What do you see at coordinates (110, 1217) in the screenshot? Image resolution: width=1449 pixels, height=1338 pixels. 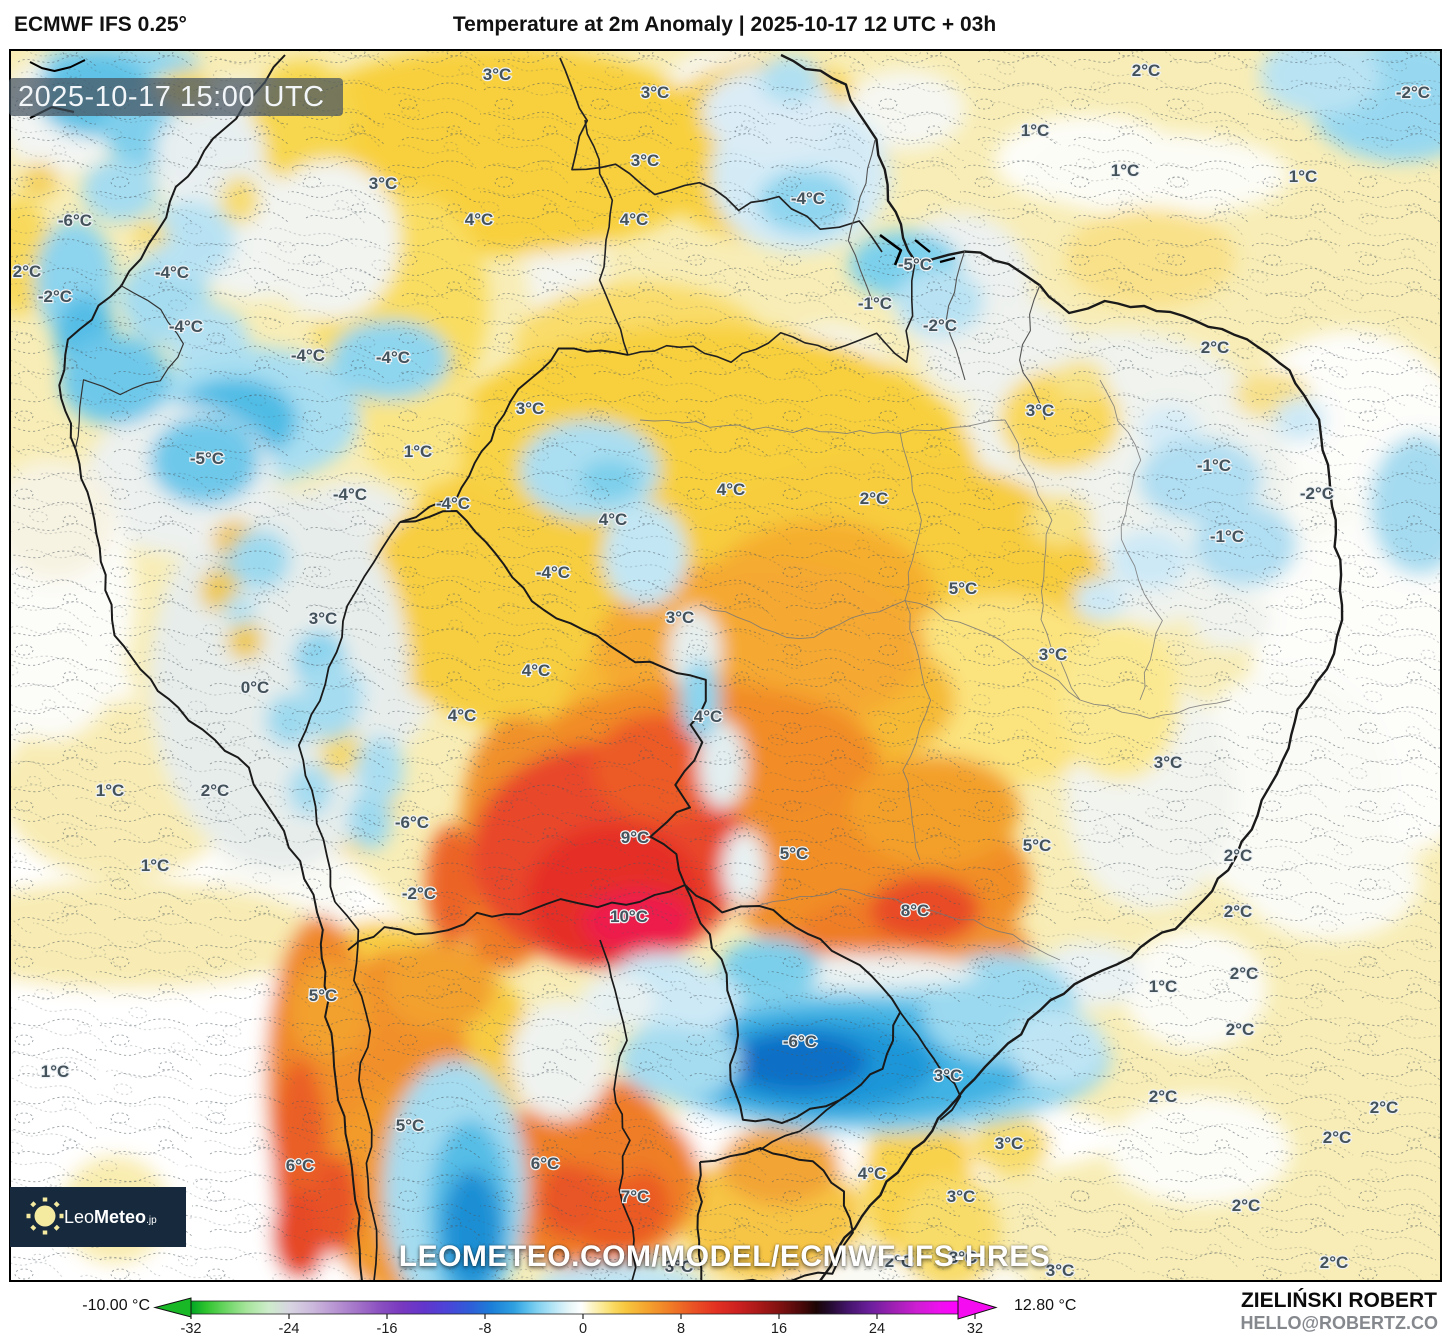 I see `svg-text: LeoMeteo.jp` at bounding box center [110, 1217].